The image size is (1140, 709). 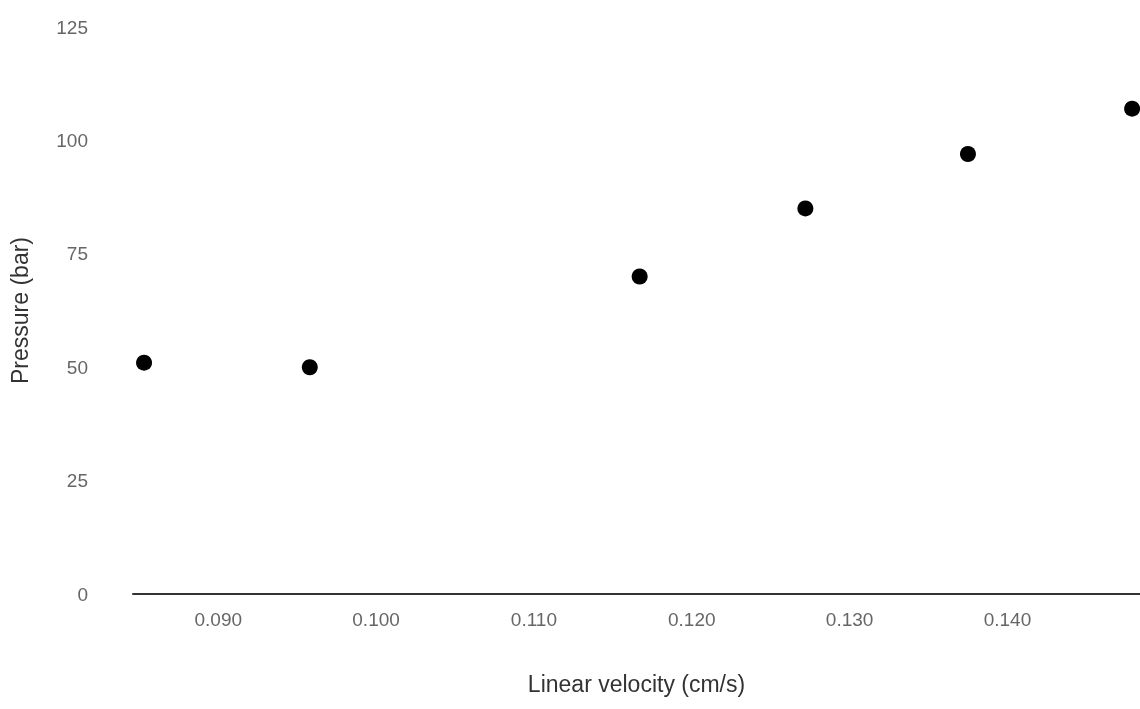 I want to click on x-tick-label: 0.140, so click(x=1007, y=619).